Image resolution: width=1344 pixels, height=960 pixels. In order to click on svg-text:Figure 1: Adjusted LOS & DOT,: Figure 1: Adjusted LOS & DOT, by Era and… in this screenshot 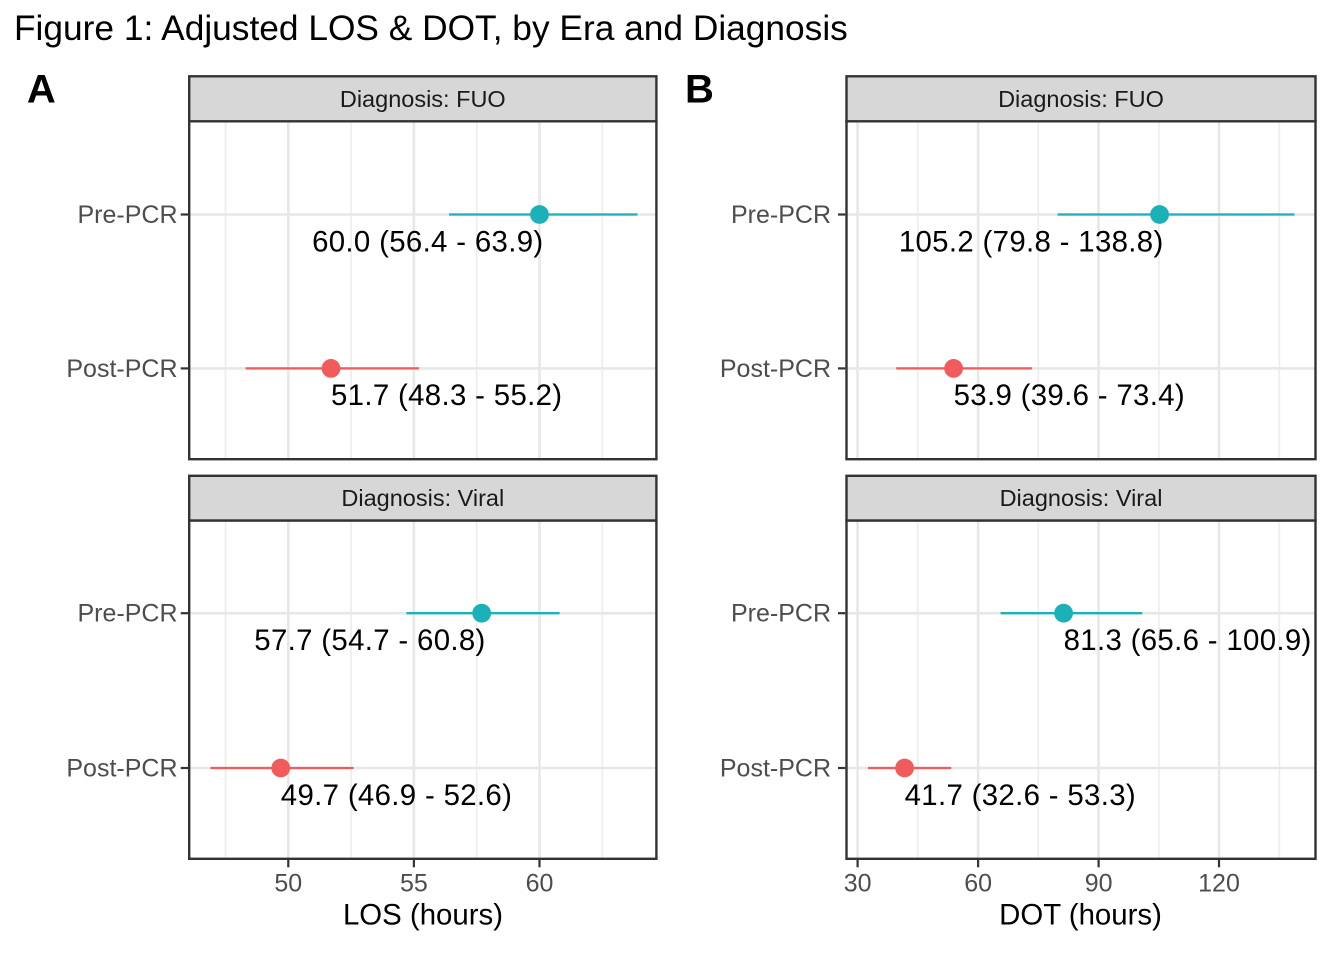, I will do `click(431, 28)`.